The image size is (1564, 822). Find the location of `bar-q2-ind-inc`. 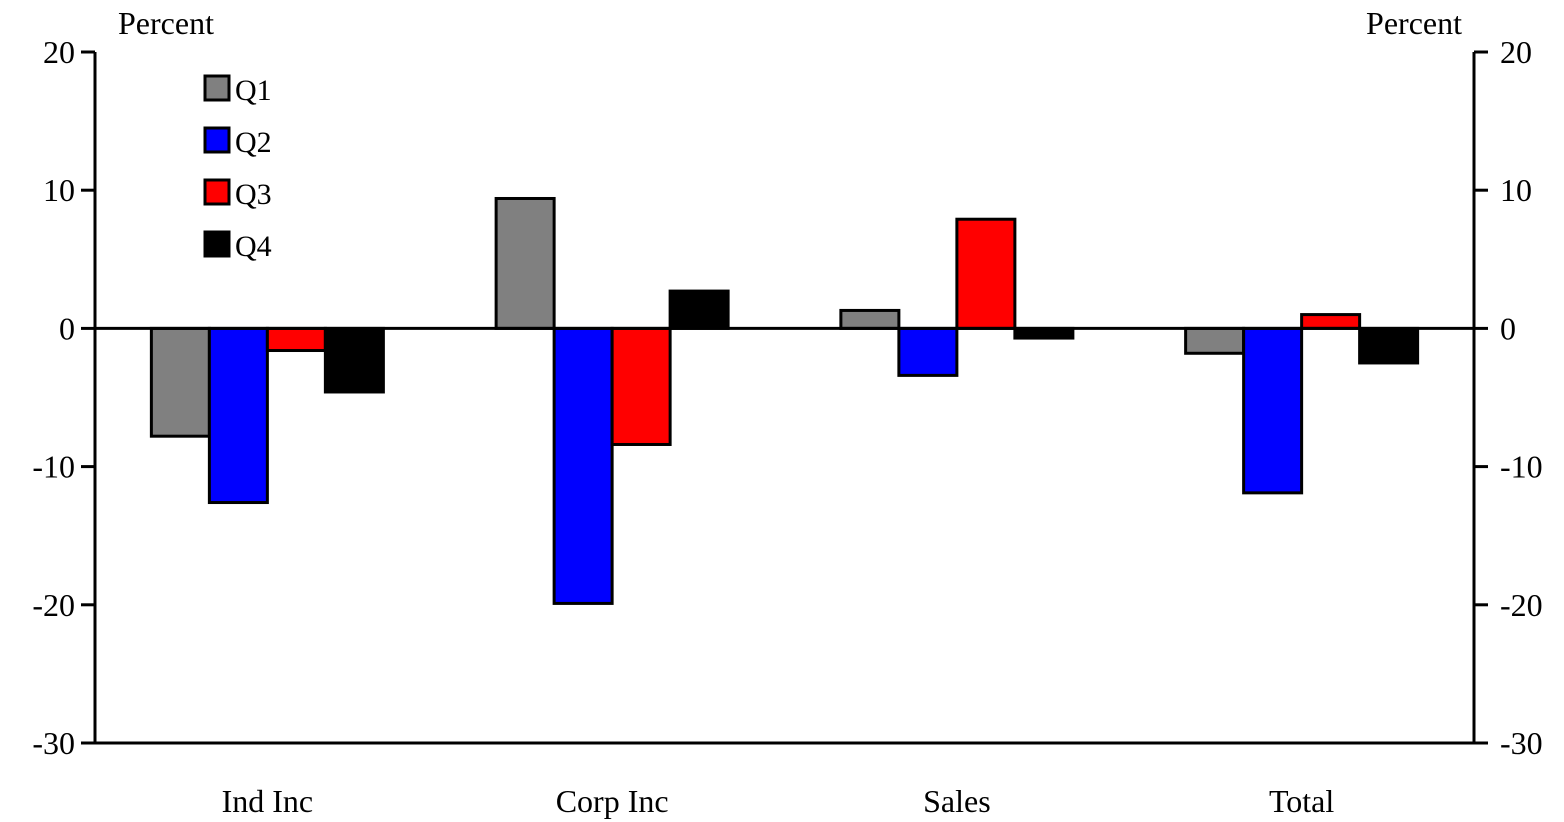

bar-q2-ind-inc is located at coordinates (238, 415).